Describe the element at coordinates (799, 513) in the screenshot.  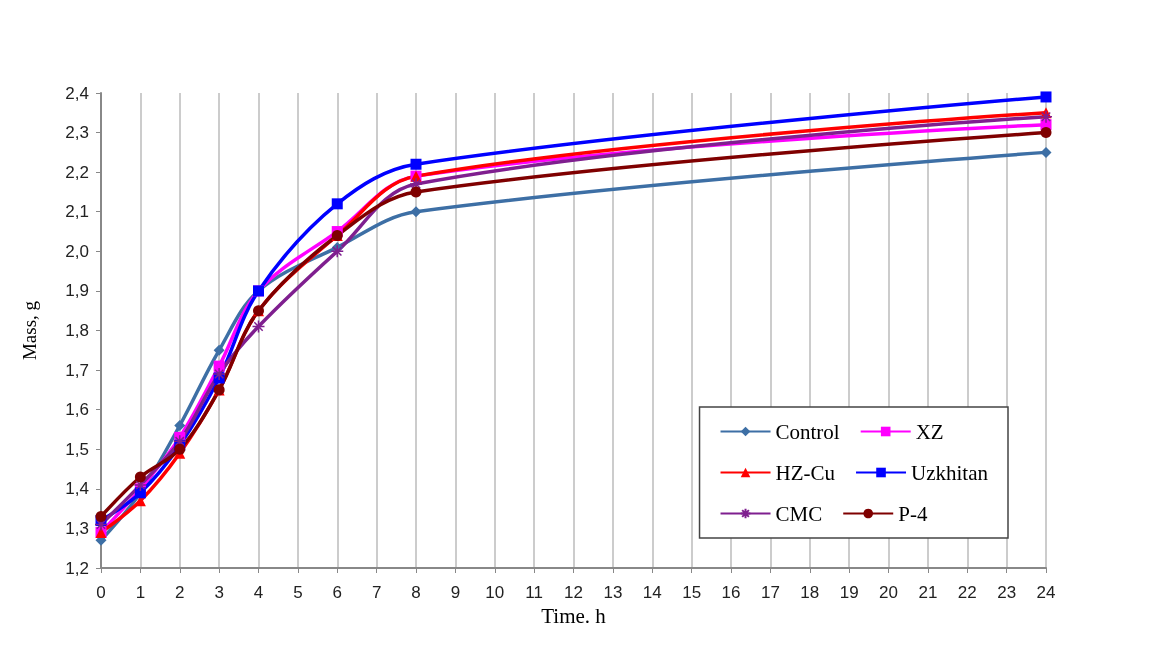
I see `legend-label: CMC` at that location.